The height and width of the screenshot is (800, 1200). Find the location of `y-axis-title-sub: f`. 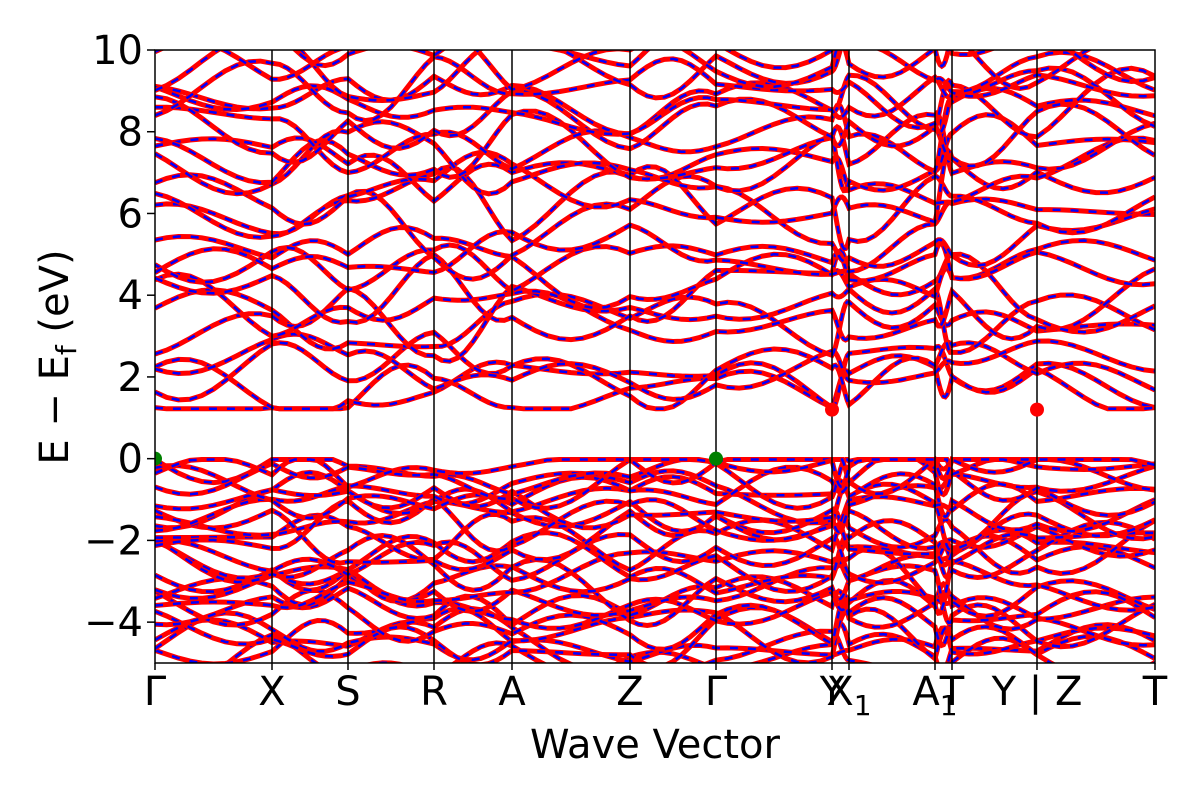

y-axis-title-sub: f is located at coordinates (66, 349).